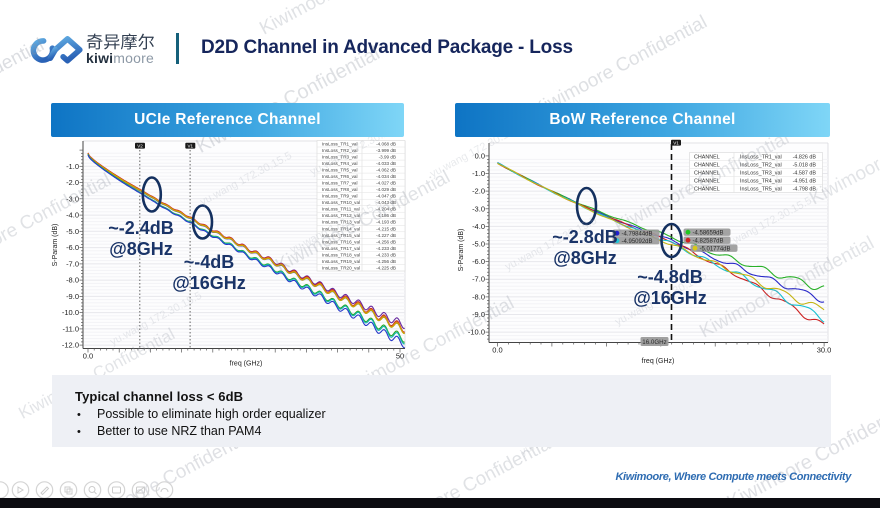 Image resolution: width=880 pixels, height=508 pixels. Describe the element at coordinates (805, 166) in the screenshot. I see `svg-text: -5.018 dB` at that location.